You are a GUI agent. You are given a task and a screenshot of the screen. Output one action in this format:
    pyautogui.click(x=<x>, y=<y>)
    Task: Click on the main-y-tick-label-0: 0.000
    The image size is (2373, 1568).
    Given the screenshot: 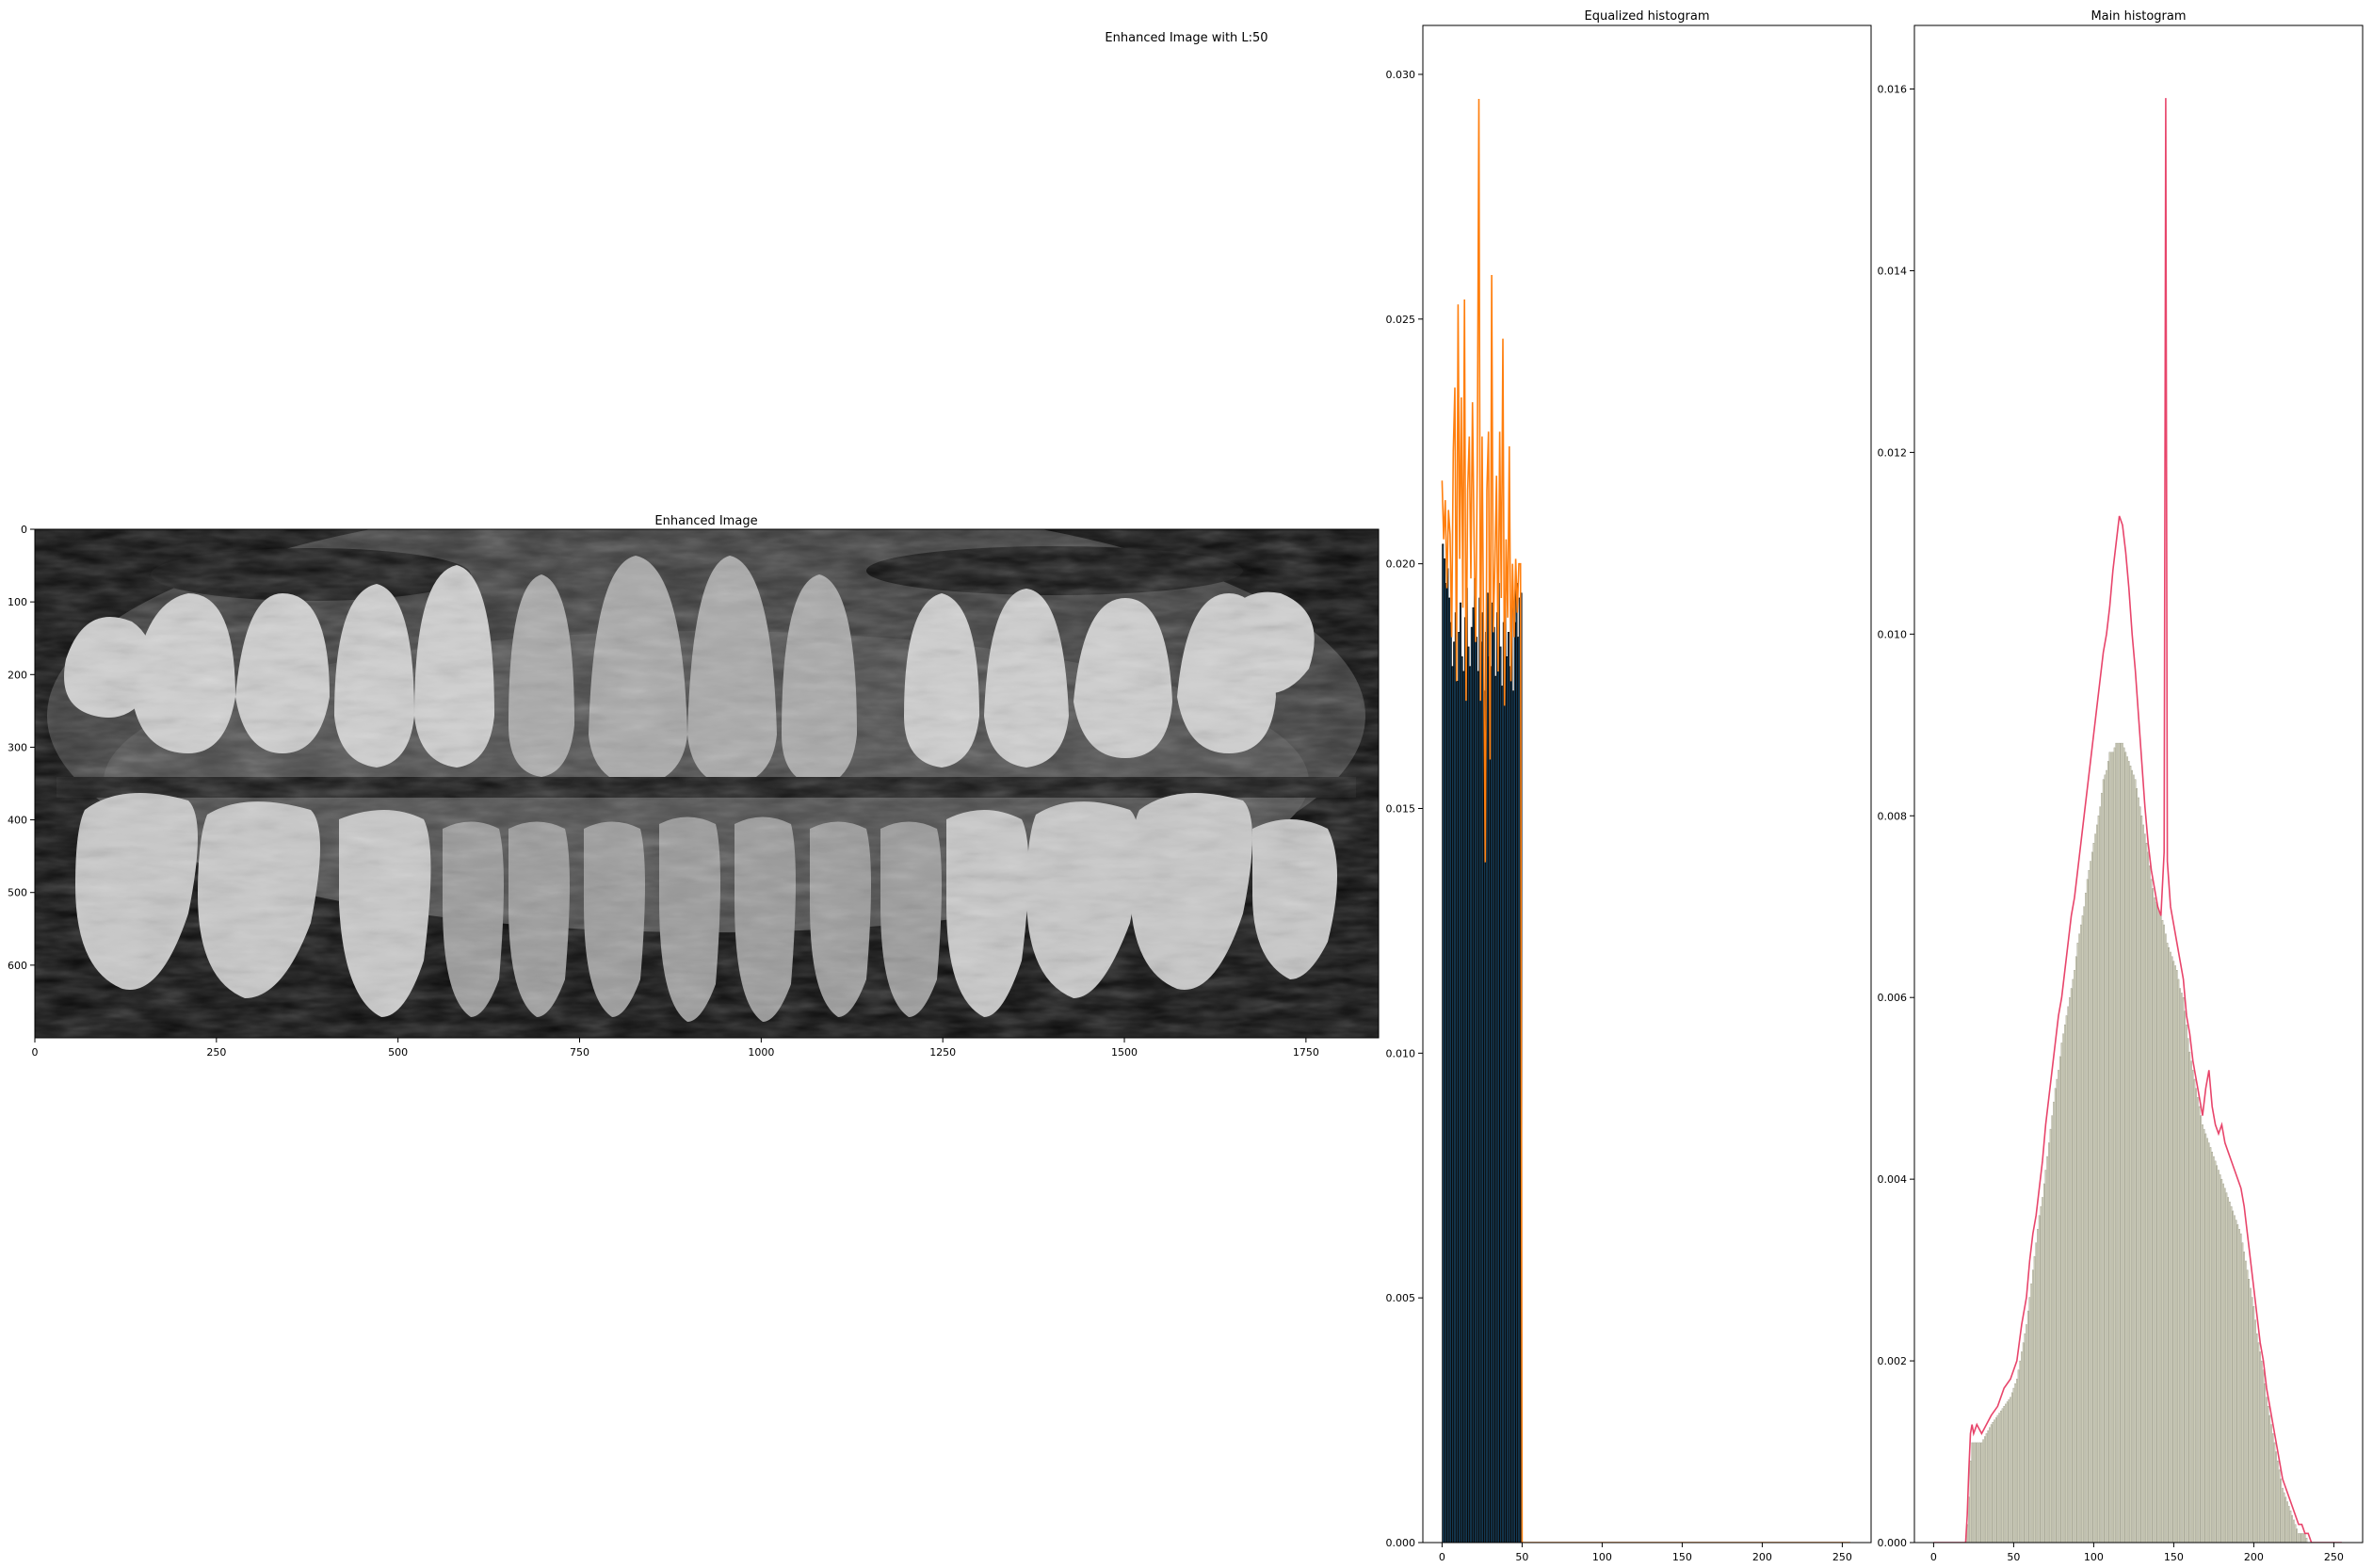 What is the action you would take?
    pyautogui.click(x=1893, y=1543)
    